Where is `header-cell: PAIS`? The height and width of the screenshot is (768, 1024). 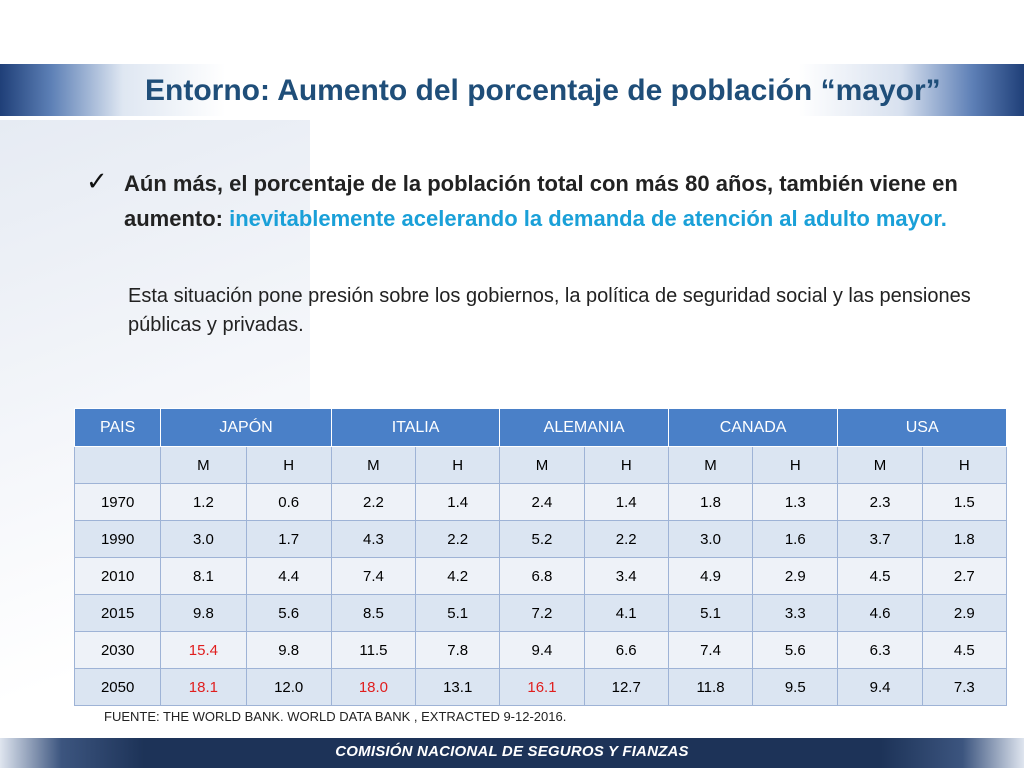 header-cell: PAIS is located at coordinates (117, 427).